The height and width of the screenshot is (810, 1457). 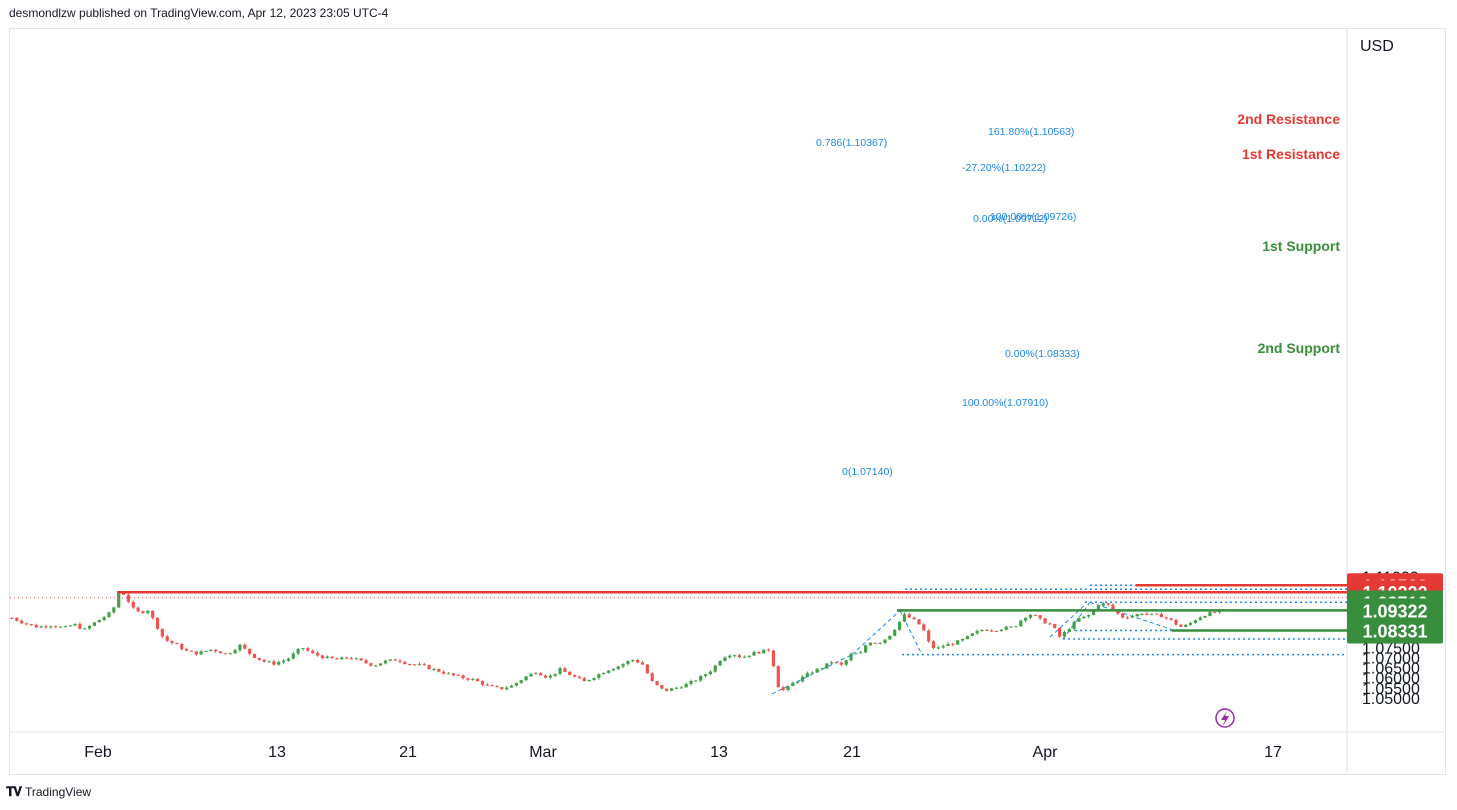 What do you see at coordinates (1046, 752) in the screenshot?
I see `time-tick-label: Apr` at bounding box center [1046, 752].